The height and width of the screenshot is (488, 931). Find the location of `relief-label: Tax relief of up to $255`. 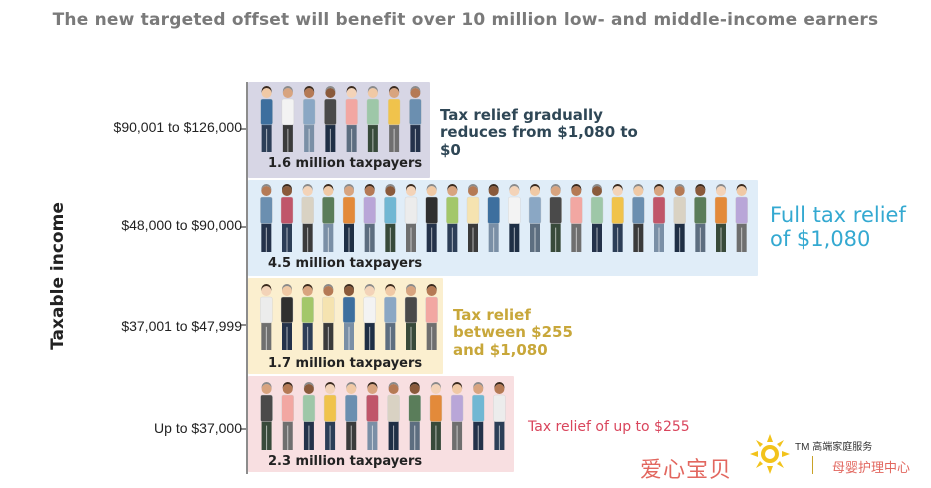

relief-label: Tax relief of up to $255 is located at coordinates (609, 427).